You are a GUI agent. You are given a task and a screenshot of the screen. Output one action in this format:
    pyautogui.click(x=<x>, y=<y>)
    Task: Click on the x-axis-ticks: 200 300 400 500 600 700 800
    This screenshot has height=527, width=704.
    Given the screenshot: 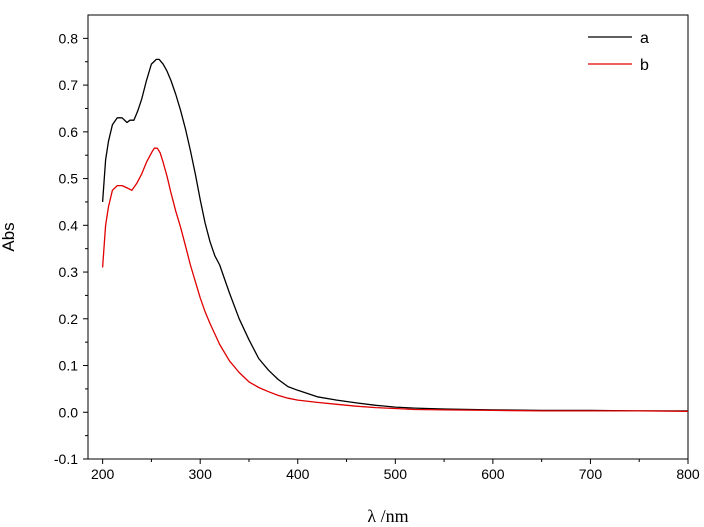 What is the action you would take?
    pyautogui.click(x=395, y=470)
    